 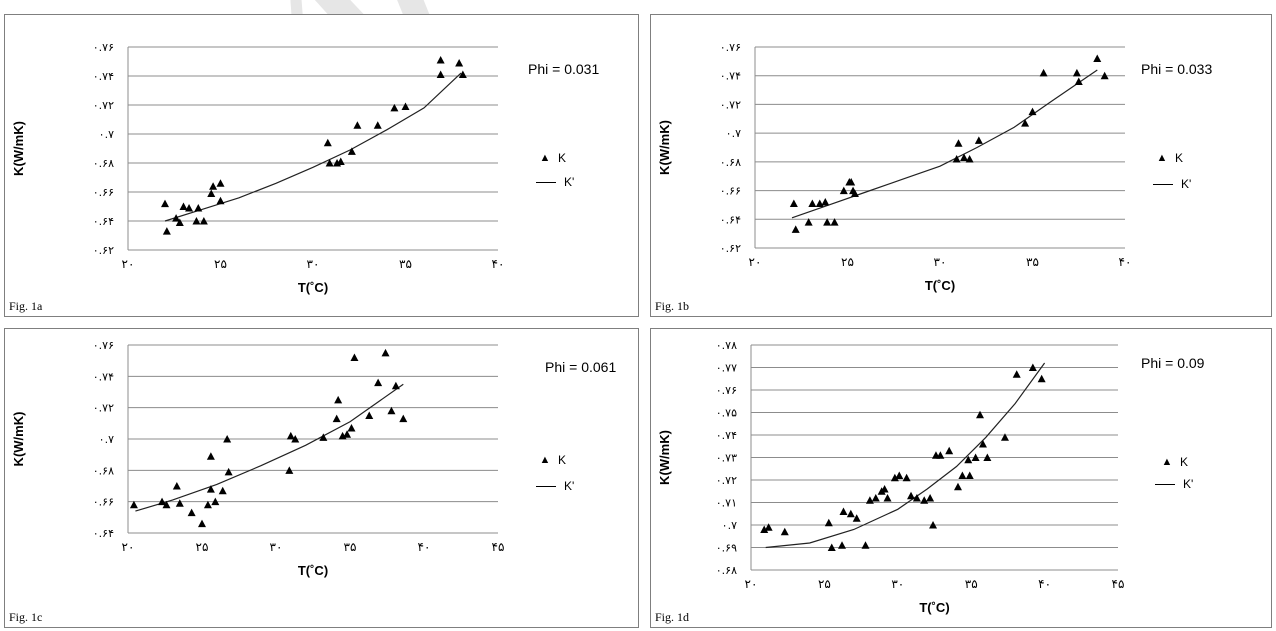 What do you see at coordinates (944, 144) in the screenshot?
I see `fit-line-k-prime` at bounding box center [944, 144].